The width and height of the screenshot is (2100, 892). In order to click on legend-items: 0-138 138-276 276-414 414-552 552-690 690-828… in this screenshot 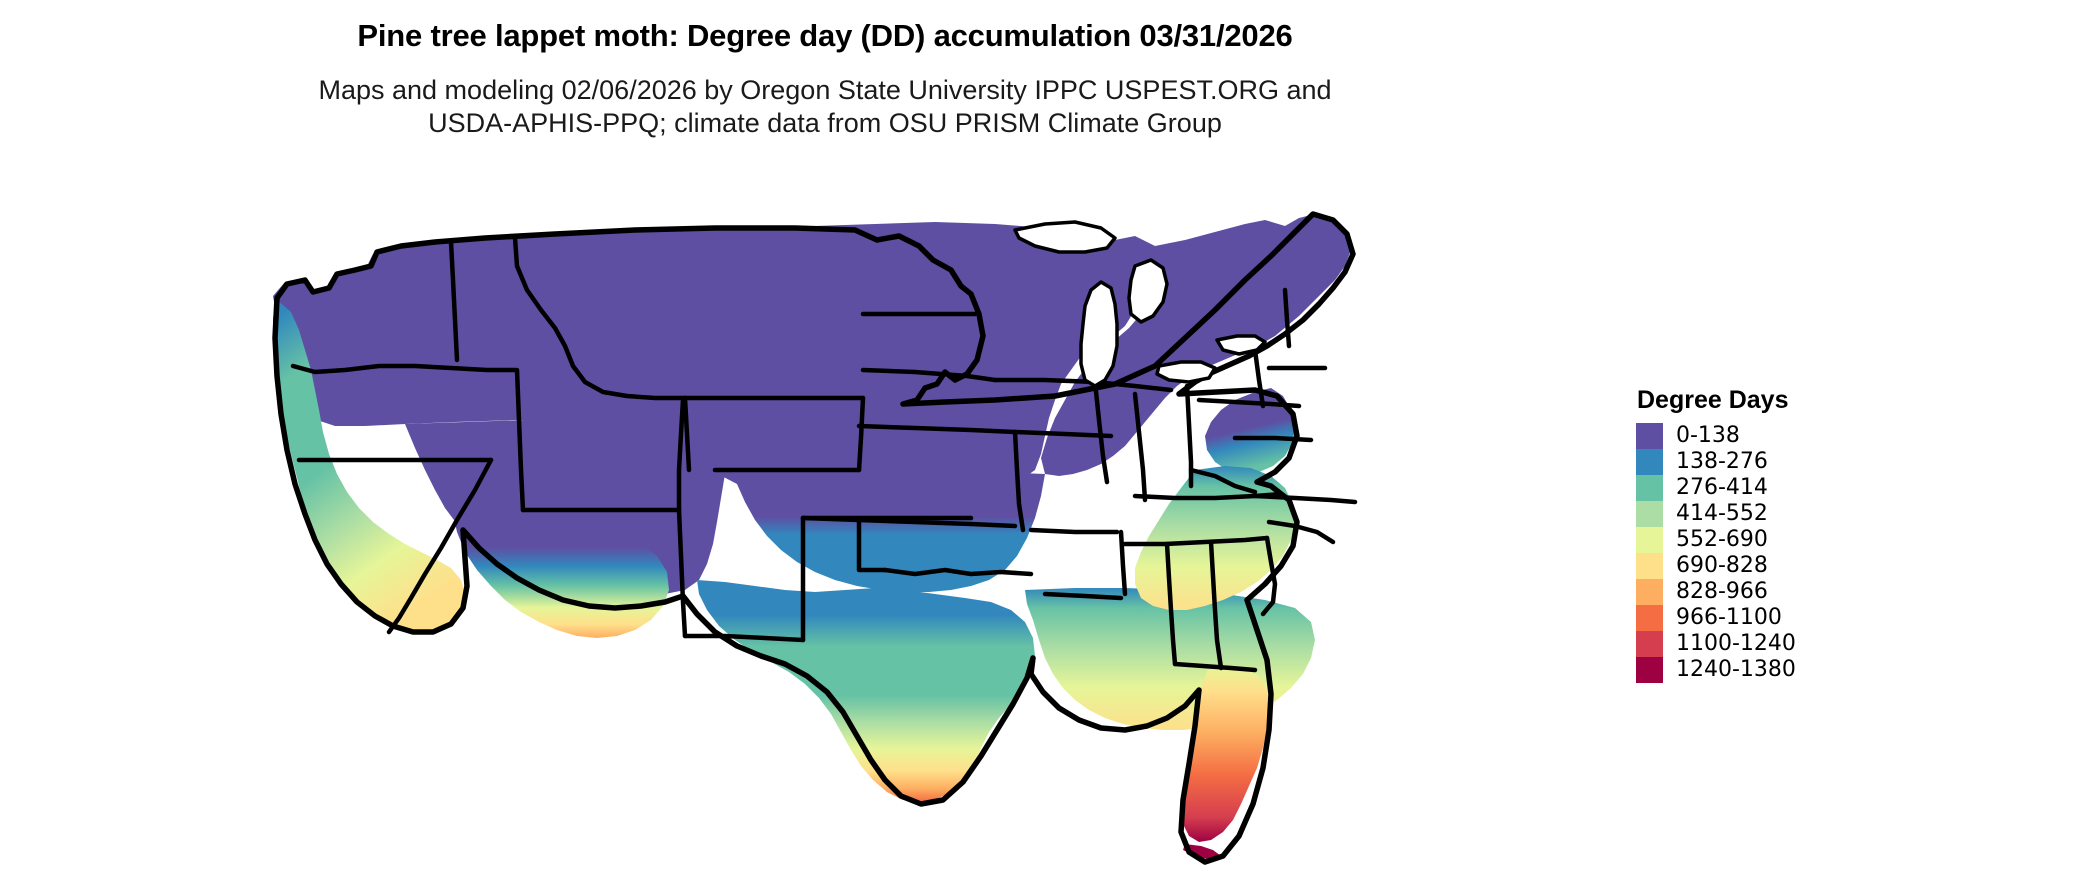, I will do `click(1716, 553)`.